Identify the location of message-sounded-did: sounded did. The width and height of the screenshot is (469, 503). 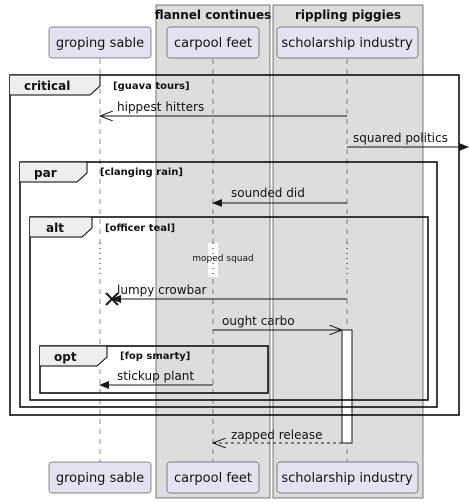
(279, 196).